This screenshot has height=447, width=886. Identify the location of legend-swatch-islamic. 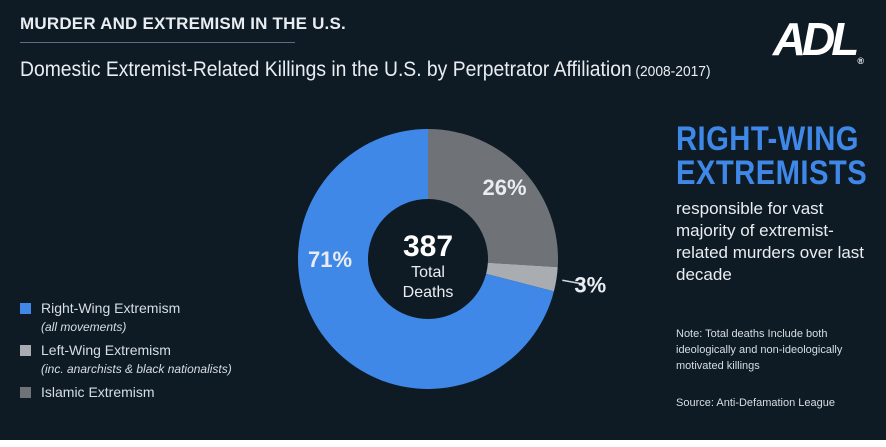
(25, 392).